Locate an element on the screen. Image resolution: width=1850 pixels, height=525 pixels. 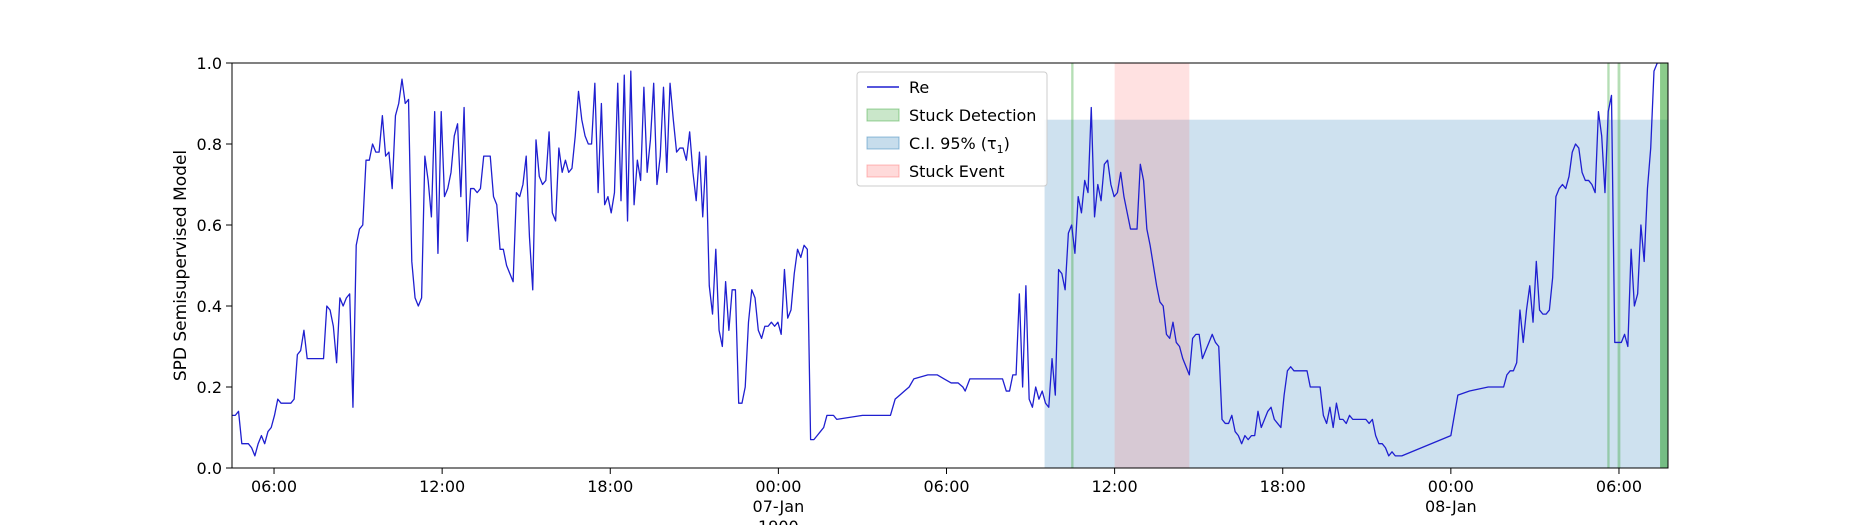
y-tick-label: 0.4 is located at coordinates (209, 306).